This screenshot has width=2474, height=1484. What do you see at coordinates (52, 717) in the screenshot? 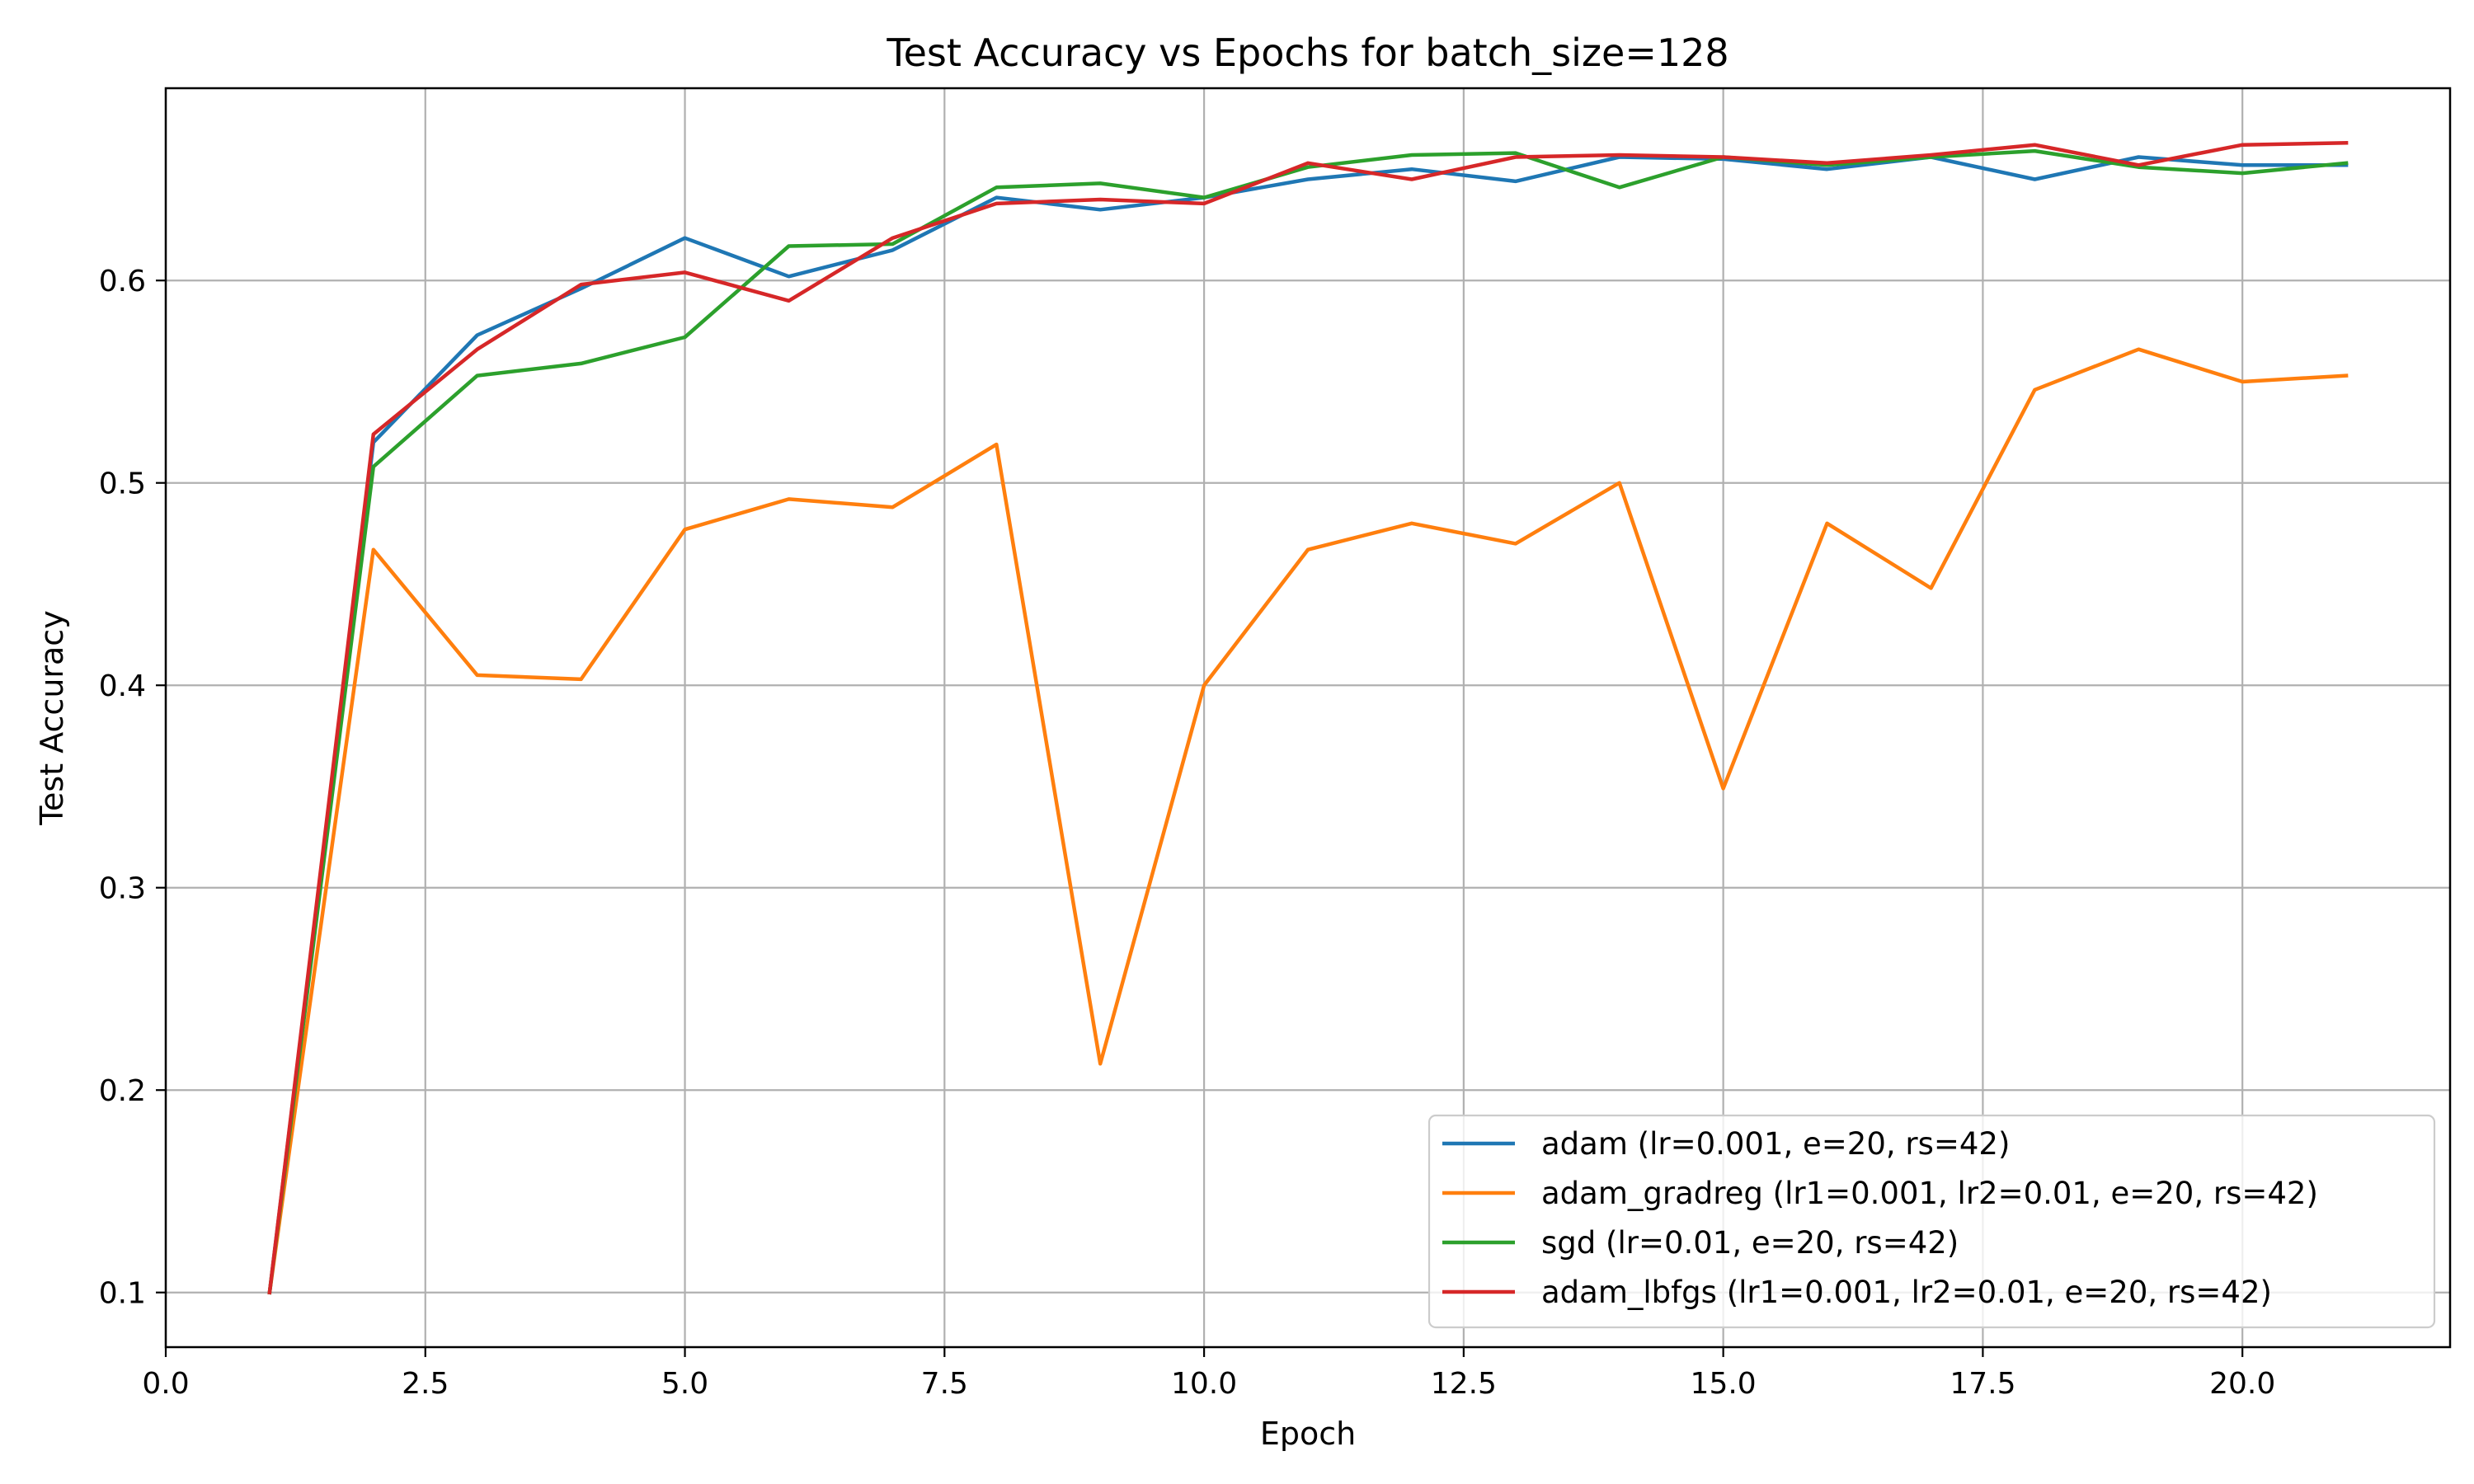
I see `y-axis-label: Test Accuracy` at bounding box center [52, 717].